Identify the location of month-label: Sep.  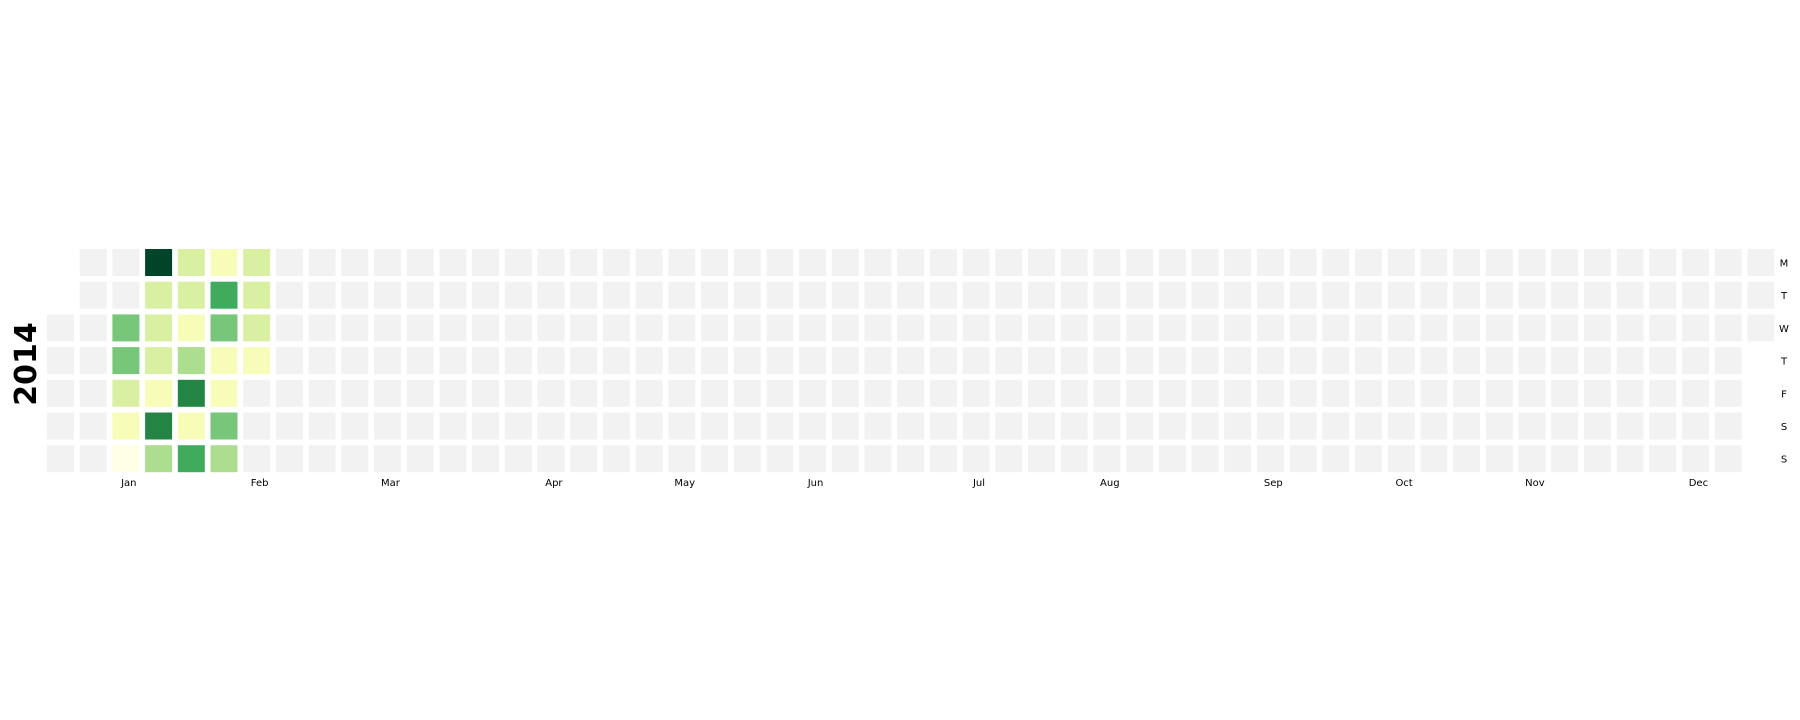
(1273, 483).